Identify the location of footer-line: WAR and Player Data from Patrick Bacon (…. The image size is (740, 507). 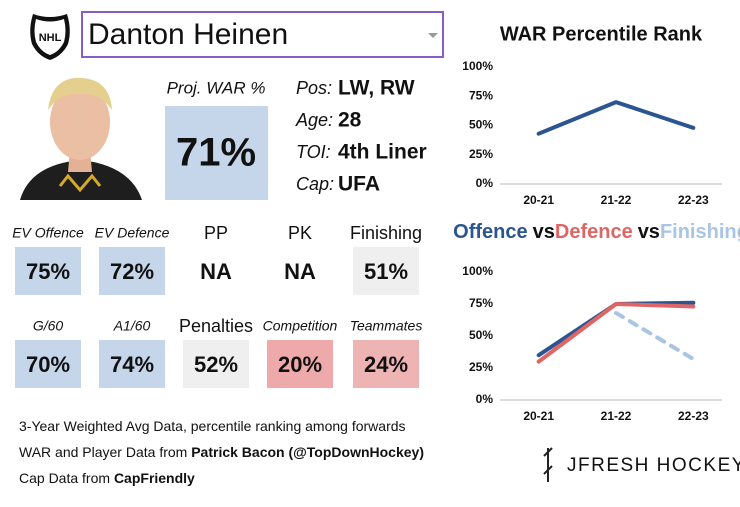
(221, 452).